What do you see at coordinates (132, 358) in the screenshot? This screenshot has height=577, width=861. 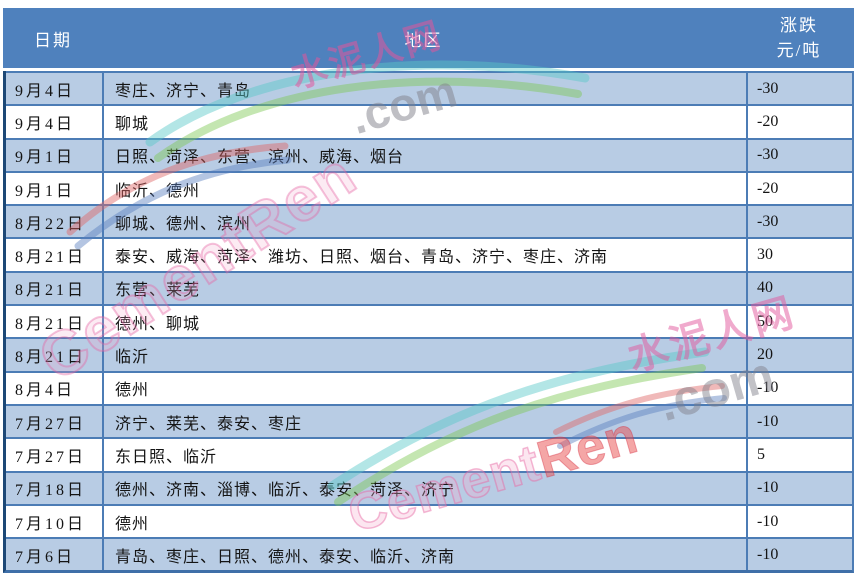 I see `row-regions-cell: 临沂` at bounding box center [132, 358].